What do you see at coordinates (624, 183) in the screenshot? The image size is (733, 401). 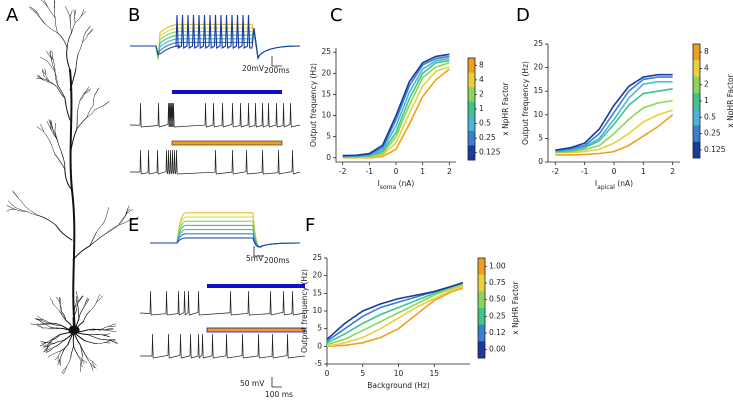 I see `x-axis-label-part: (nA)` at bounding box center [624, 183].